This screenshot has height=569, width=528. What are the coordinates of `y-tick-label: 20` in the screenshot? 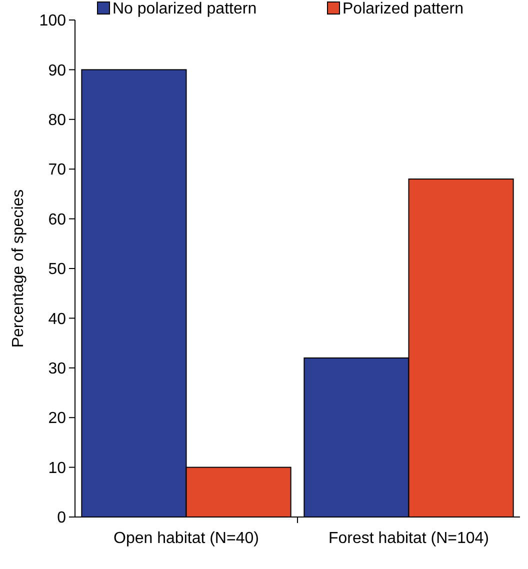 It's located at (57, 419).